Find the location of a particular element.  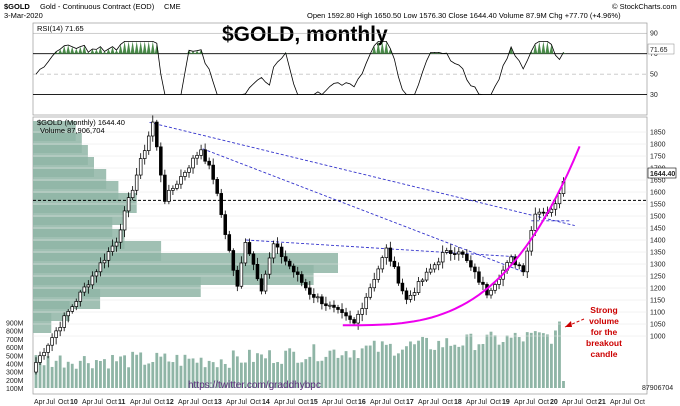

x-tick-label: 16 is located at coordinates (362, 402).